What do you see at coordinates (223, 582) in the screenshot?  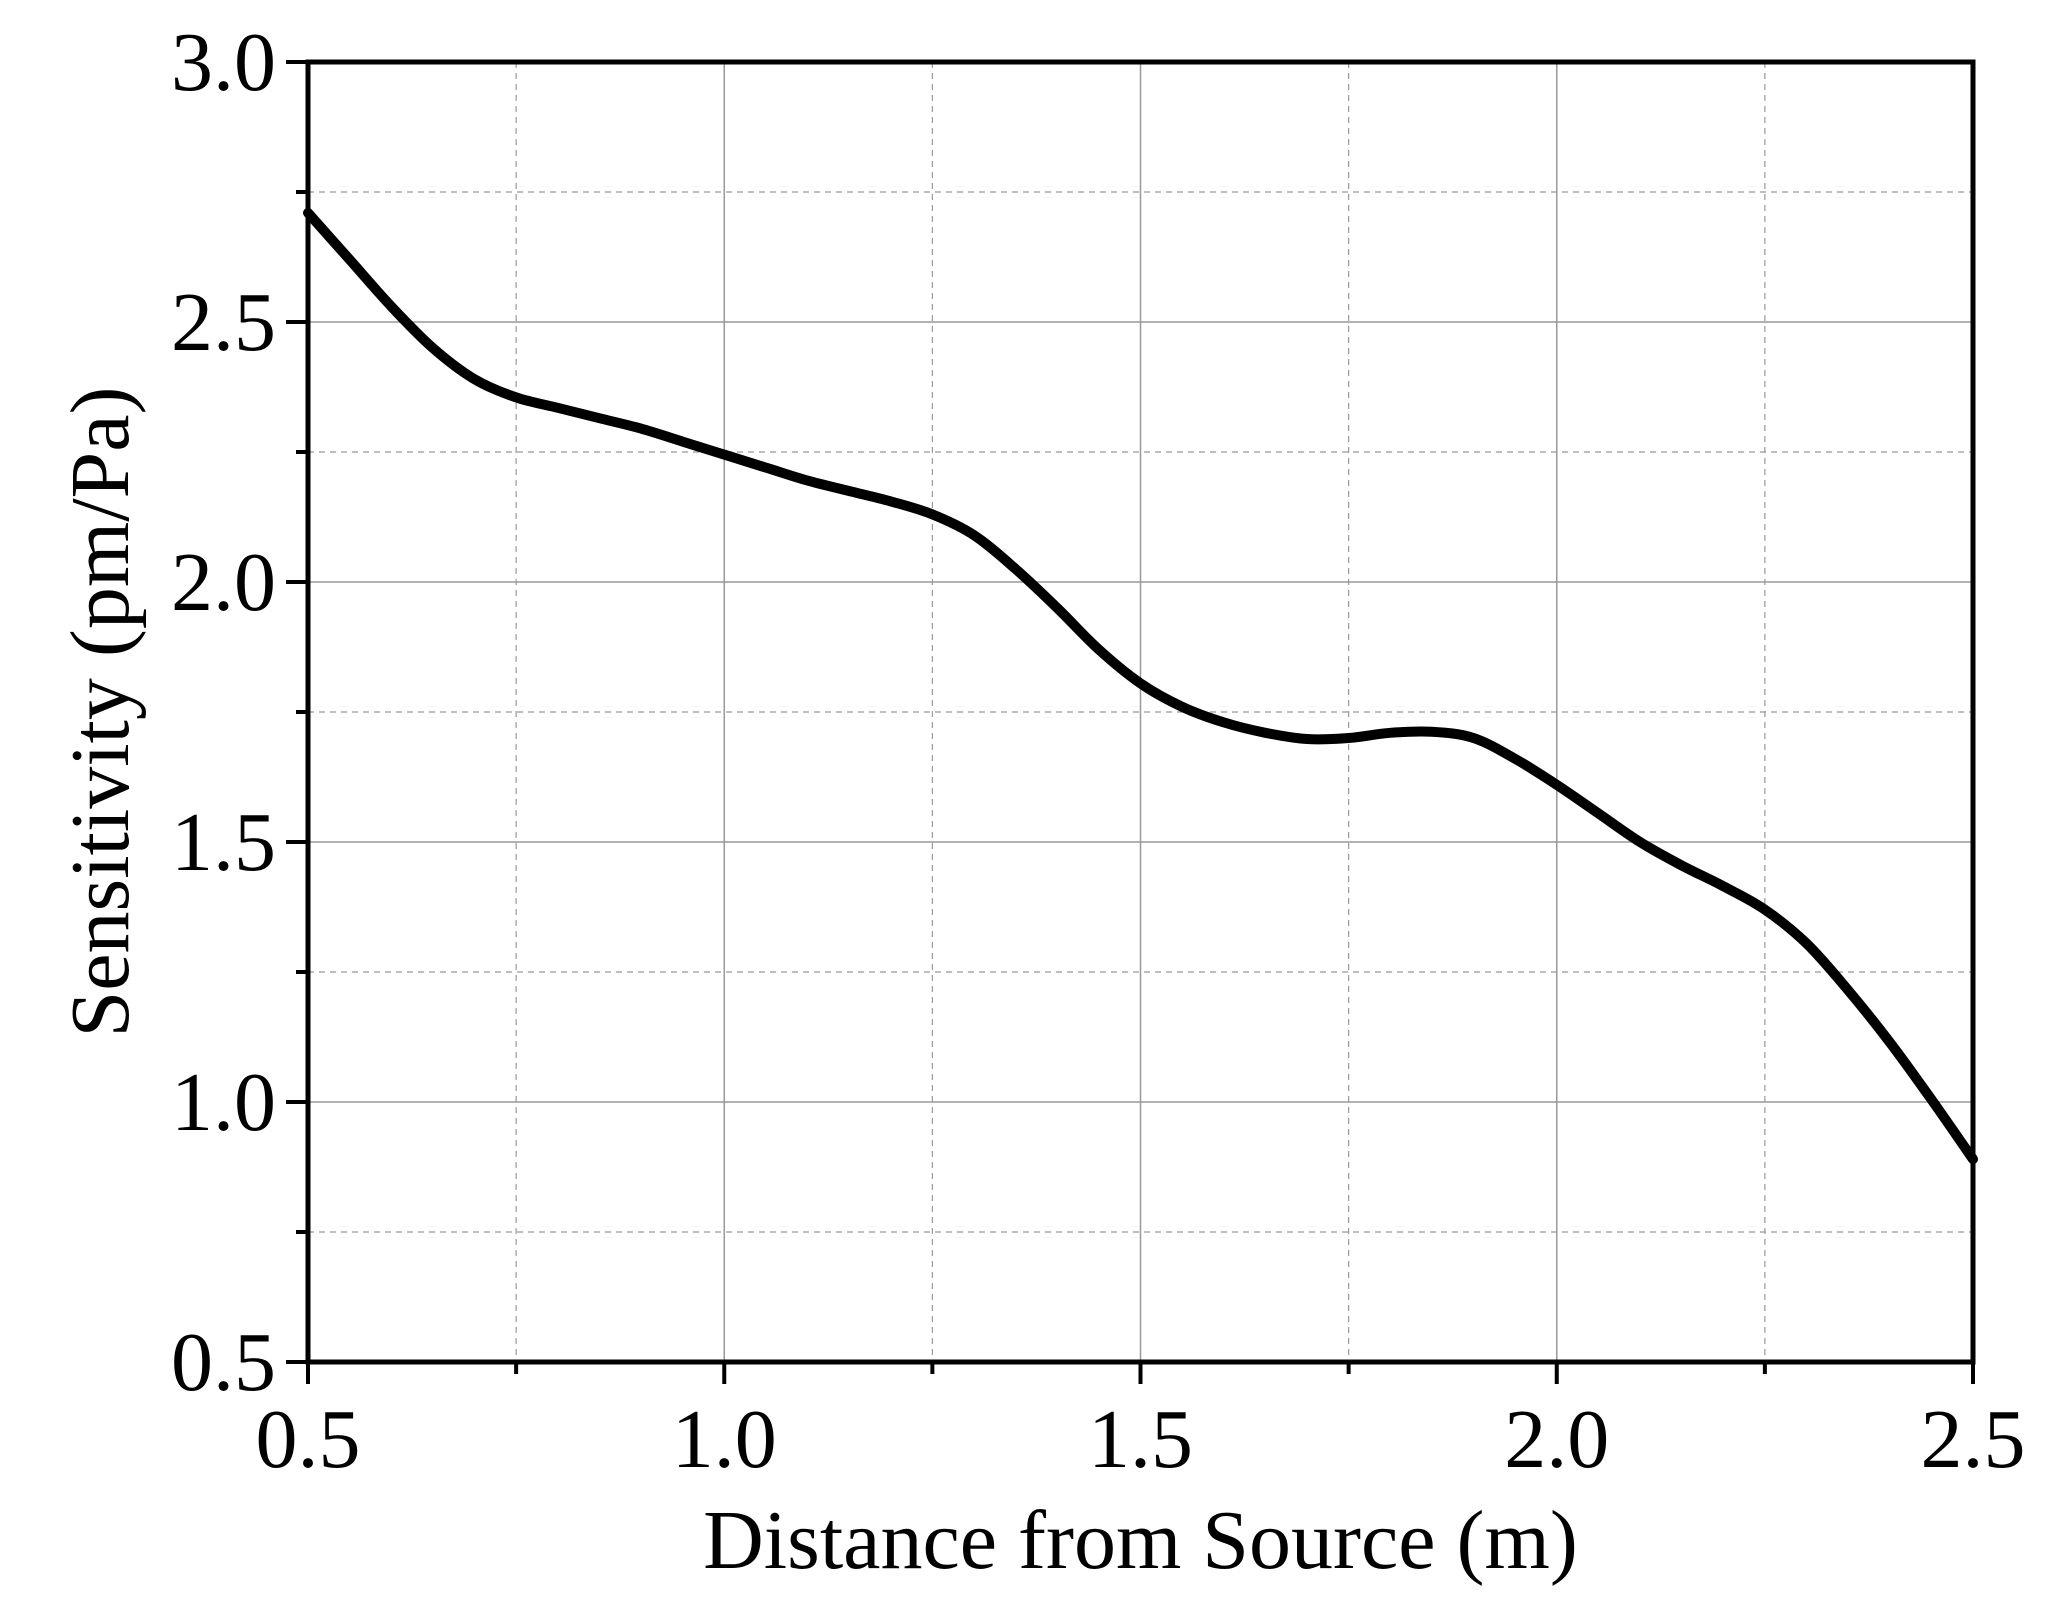 I see `y-tick-label: 2.0` at bounding box center [223, 582].